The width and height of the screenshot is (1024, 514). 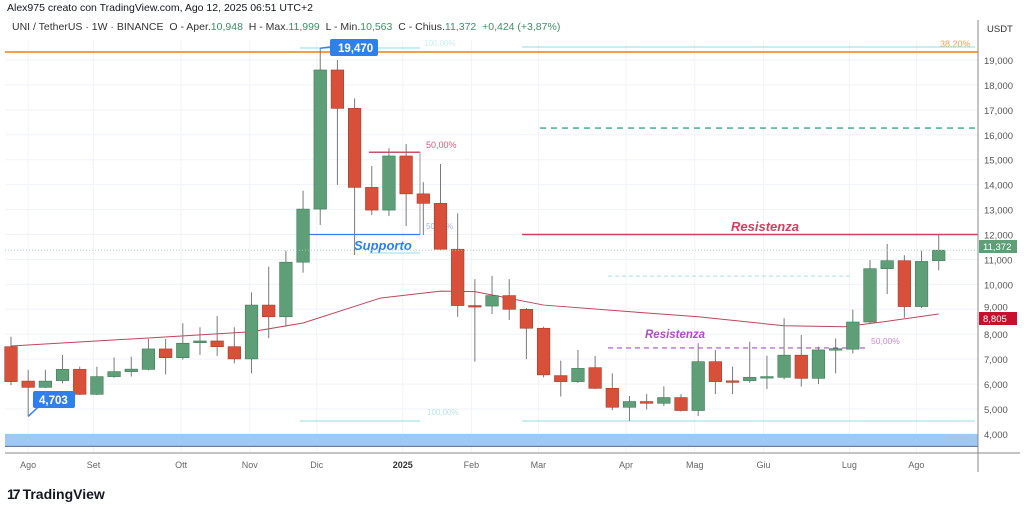 I want to click on symbol-name: UNI / TetherUS · 1W · BINANCE, so click(x=88, y=27).